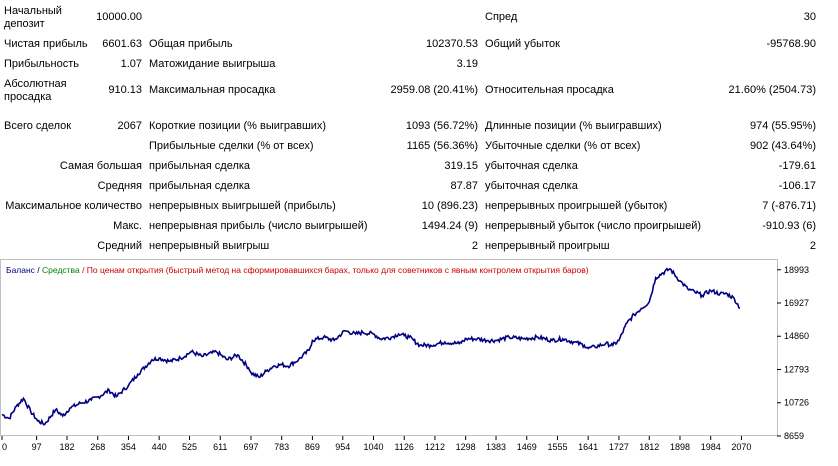  I want to click on x-tick-label: 1298, so click(466, 447).